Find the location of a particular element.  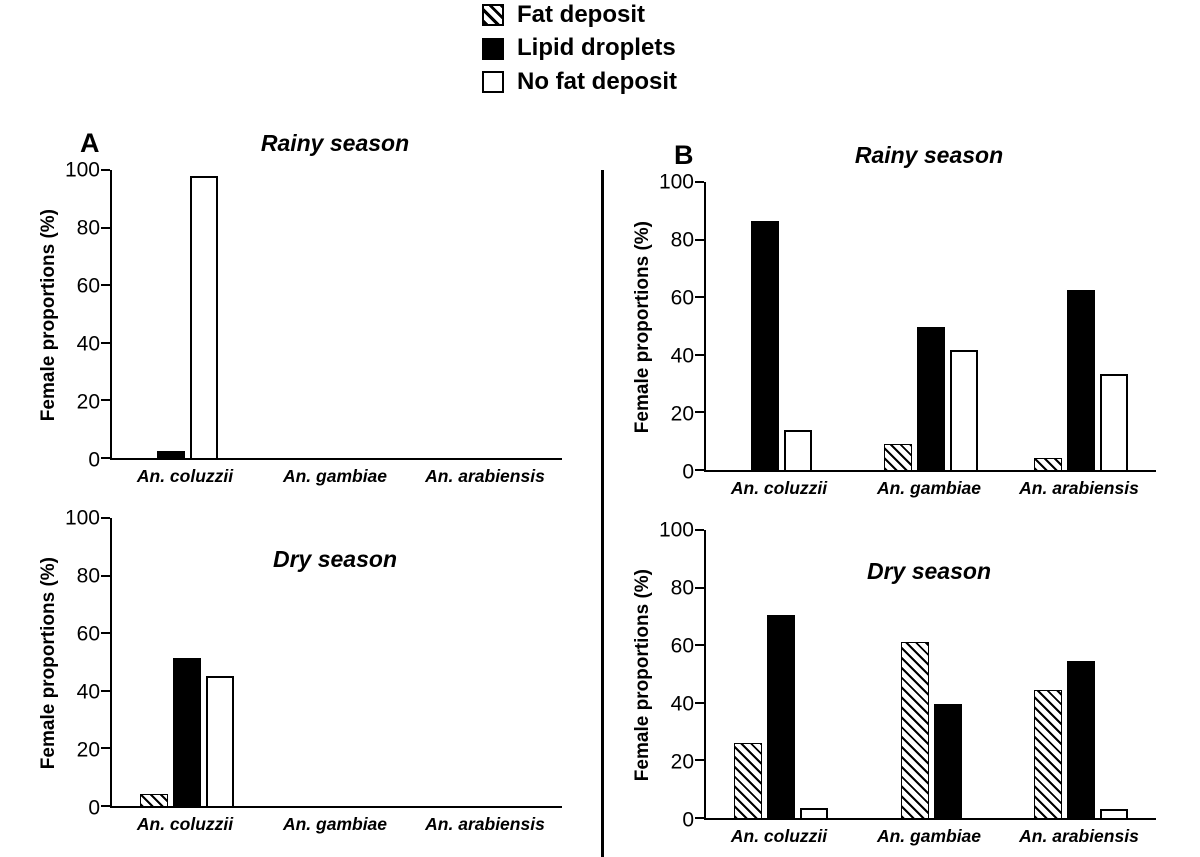

legend-item-no-fat-deposit: No fat deposit is located at coordinates (579, 81).